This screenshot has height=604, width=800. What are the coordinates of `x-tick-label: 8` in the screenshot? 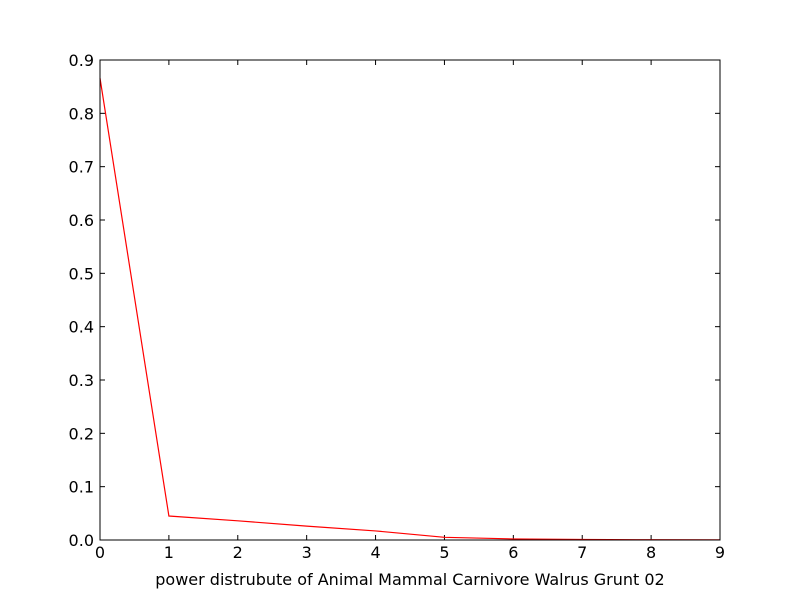 It's located at (651, 552).